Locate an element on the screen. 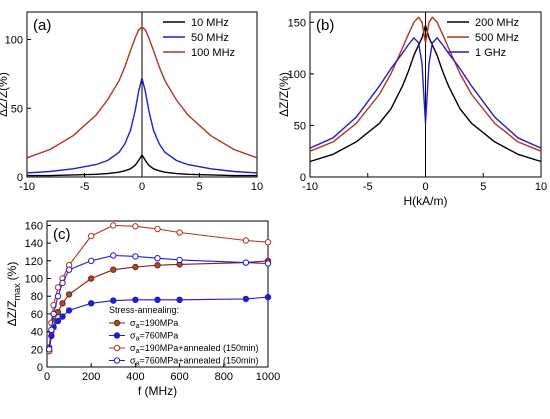  y-axis-title: ΔZ/Zmax (%) is located at coordinates (13, 294).